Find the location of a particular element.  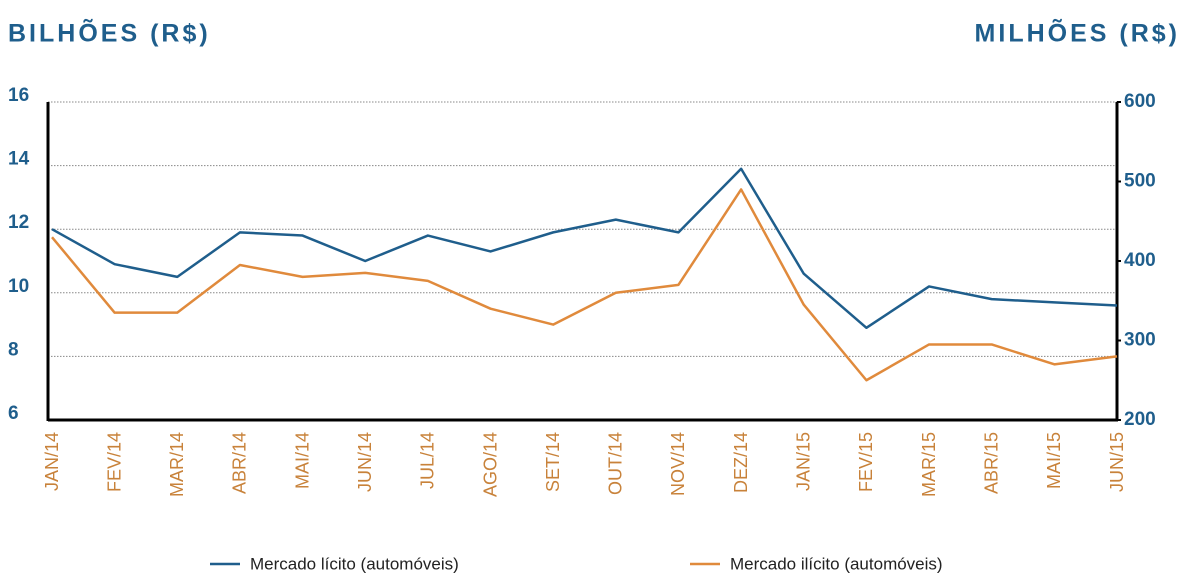

x-tick-label: MAI/14 is located at coordinates (302, 460).